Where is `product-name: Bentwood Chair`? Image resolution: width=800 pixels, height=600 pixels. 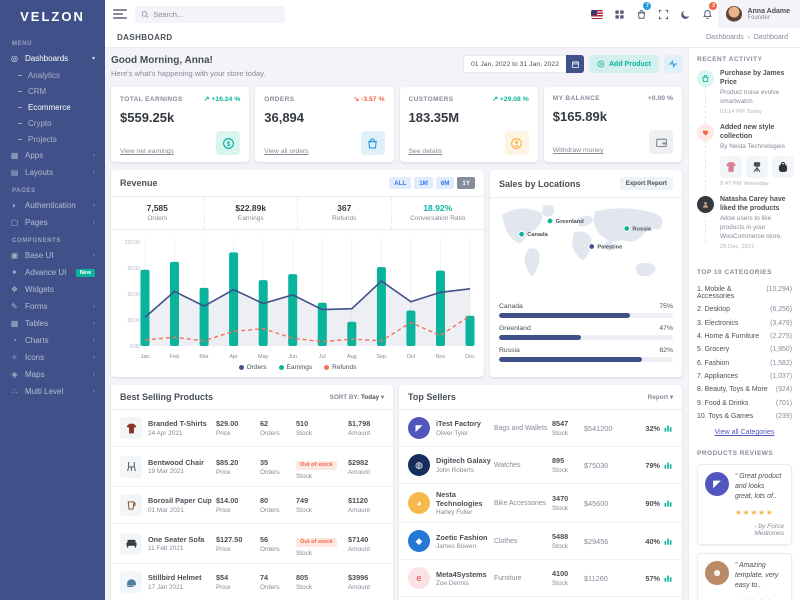
product-name: Bentwood Chair is located at coordinates (176, 462).